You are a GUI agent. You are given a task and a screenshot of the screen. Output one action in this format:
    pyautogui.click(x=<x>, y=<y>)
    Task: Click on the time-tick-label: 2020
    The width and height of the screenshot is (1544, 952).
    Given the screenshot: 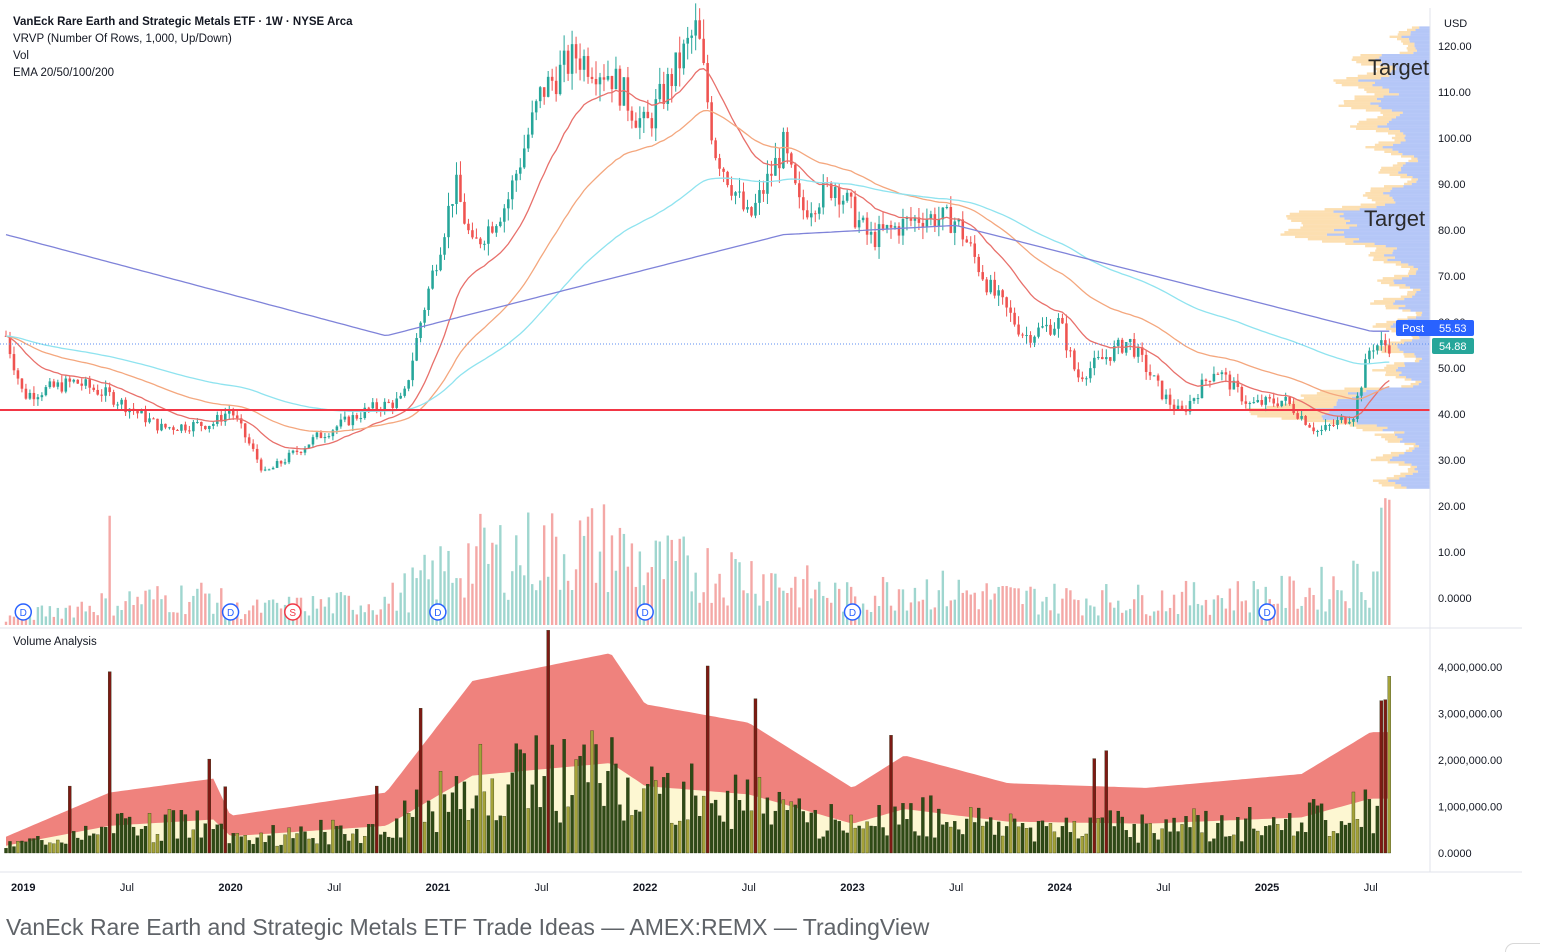 What is the action you would take?
    pyautogui.click(x=230, y=888)
    